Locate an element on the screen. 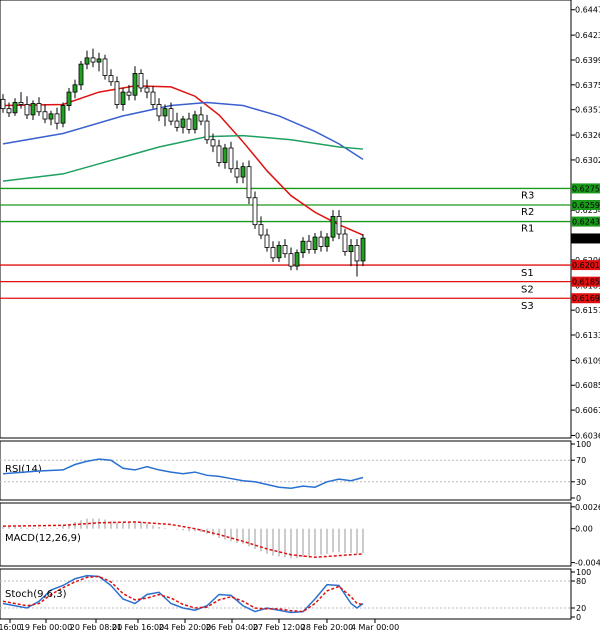  rsi-panel: 100 70 30 0 RSI(14) is located at coordinates (295, 471).